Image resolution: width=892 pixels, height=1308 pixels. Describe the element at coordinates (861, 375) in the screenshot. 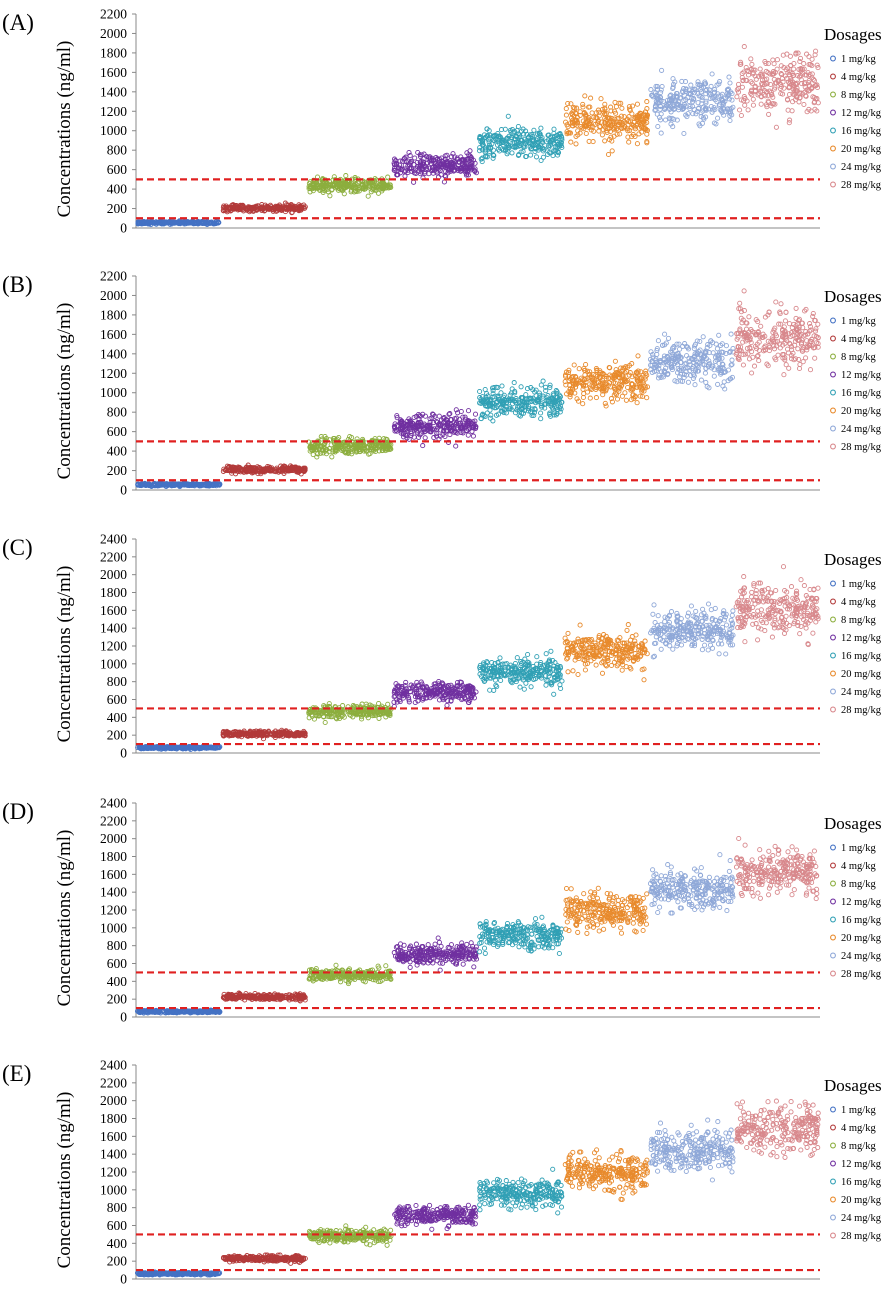

I see `legend-label: 12 mg/kg` at that location.